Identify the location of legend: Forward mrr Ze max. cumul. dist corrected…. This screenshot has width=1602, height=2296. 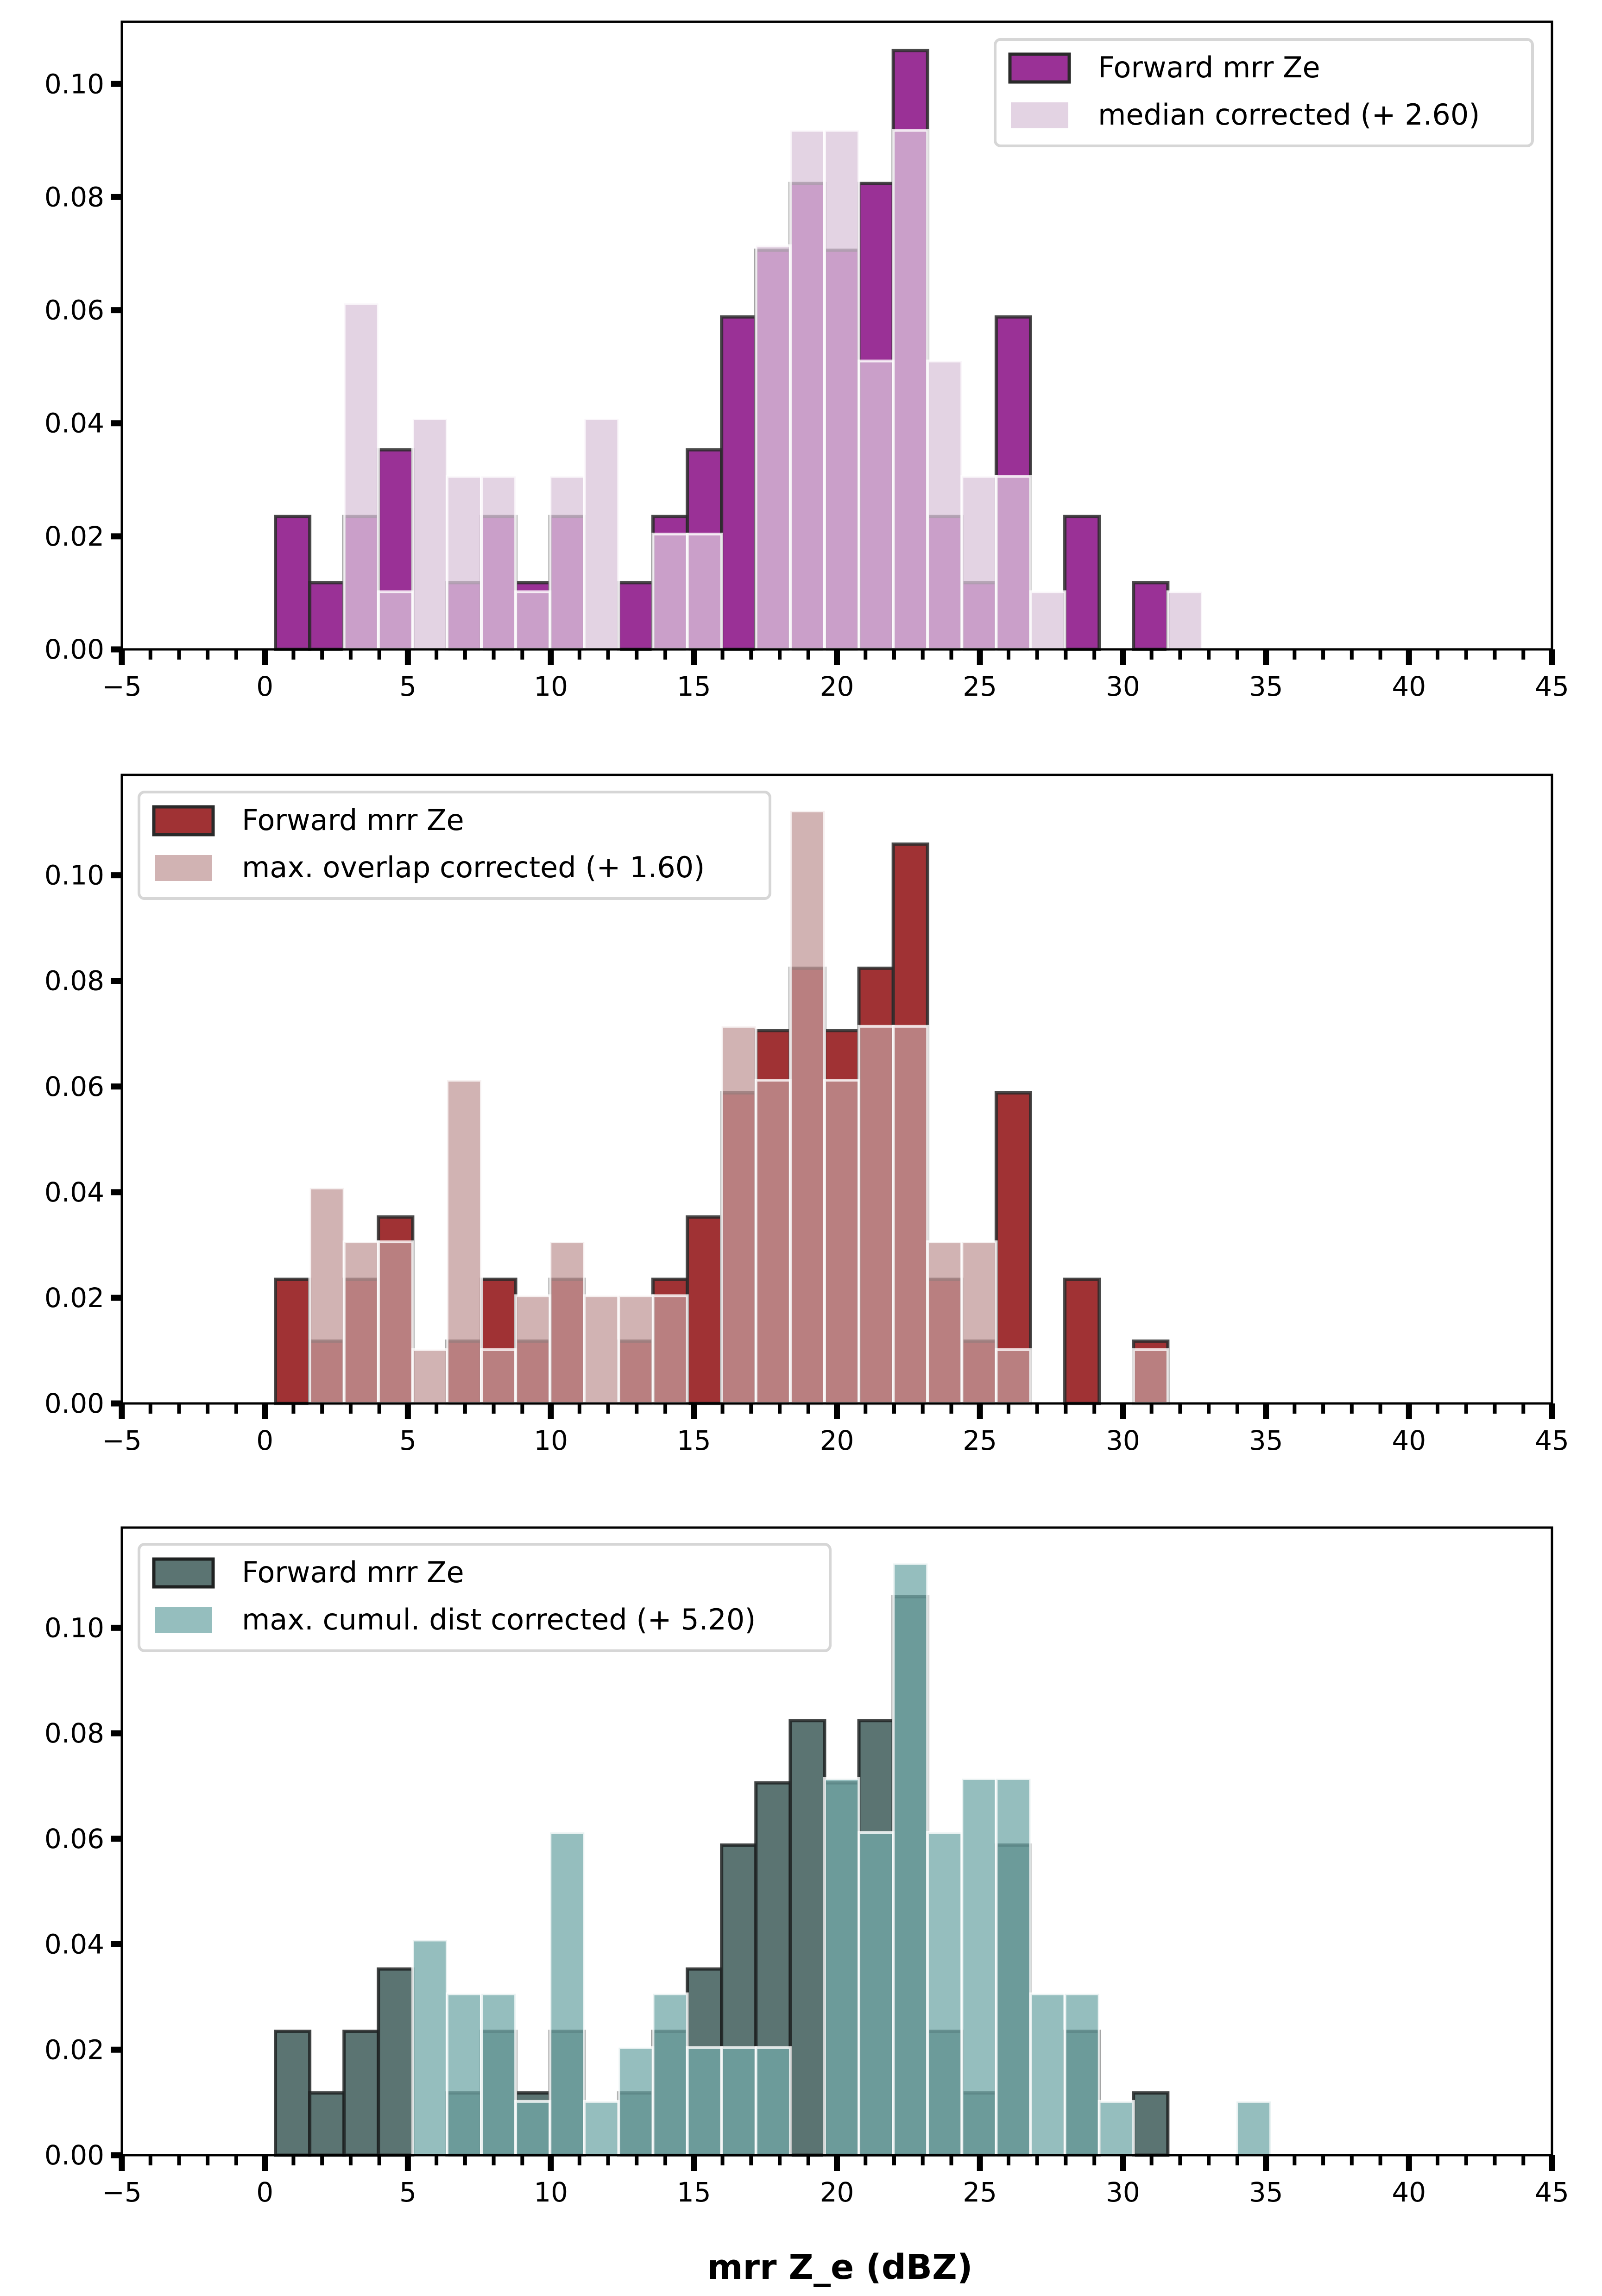
(485, 1597).